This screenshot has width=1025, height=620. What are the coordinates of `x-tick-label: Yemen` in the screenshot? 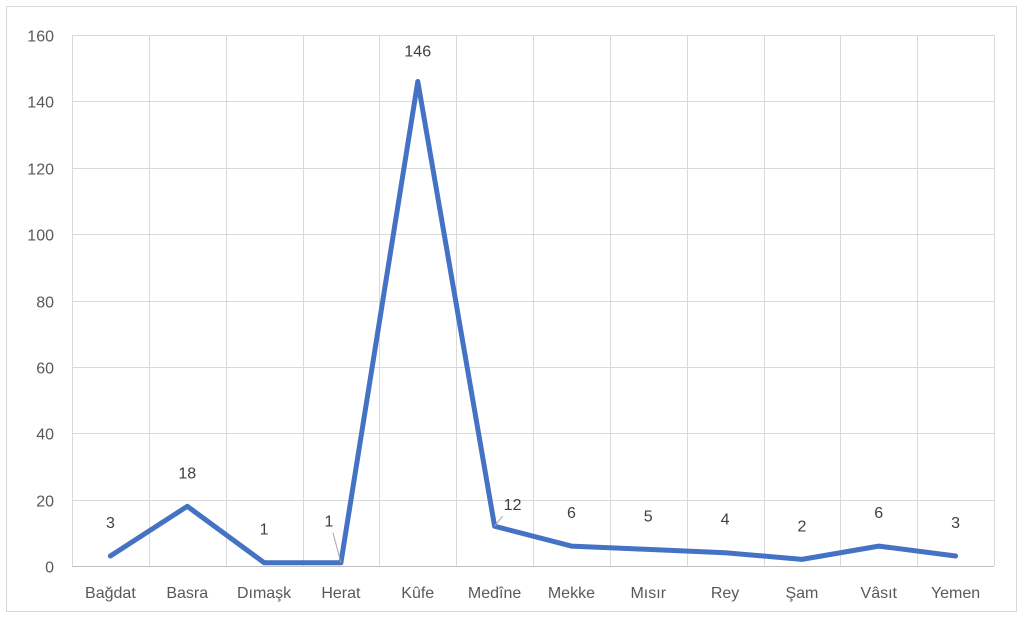 It's located at (955, 593).